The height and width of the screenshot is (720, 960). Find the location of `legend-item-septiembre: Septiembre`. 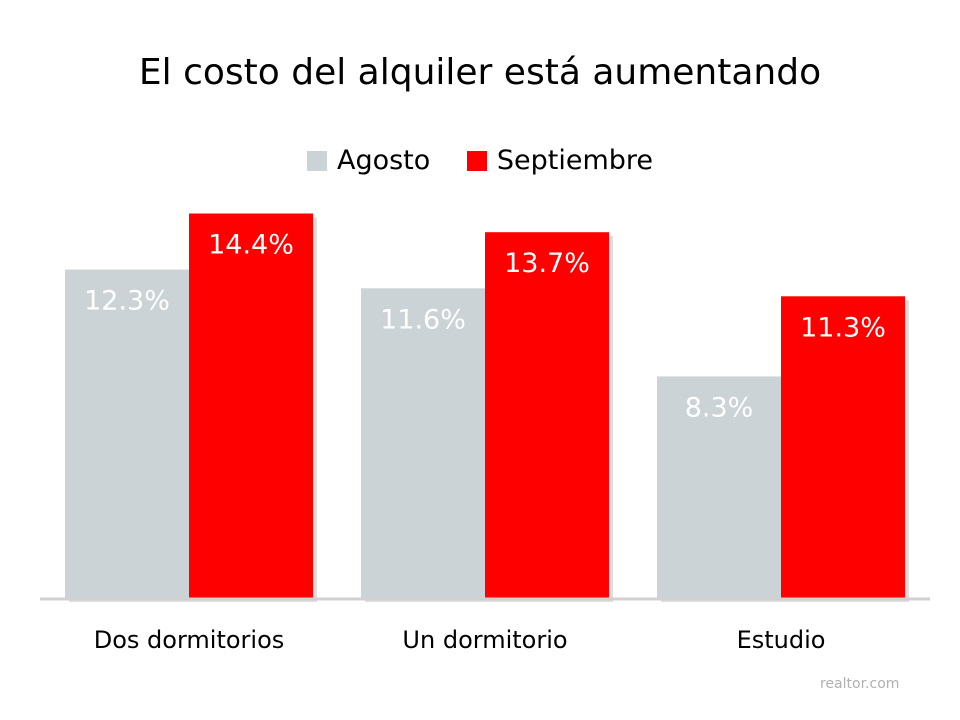

legend-item-septiembre: Septiembre is located at coordinates (560, 160).